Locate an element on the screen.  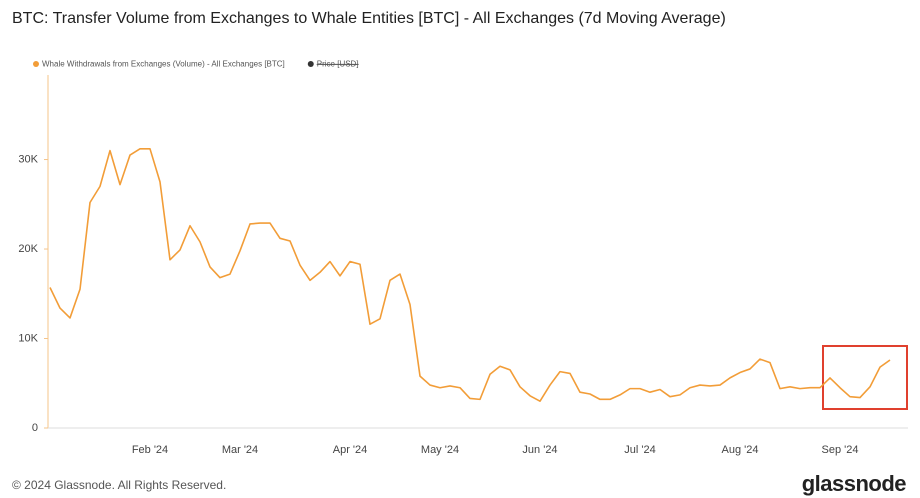
x-tick-label: Apr '24 is located at coordinates (350, 450).